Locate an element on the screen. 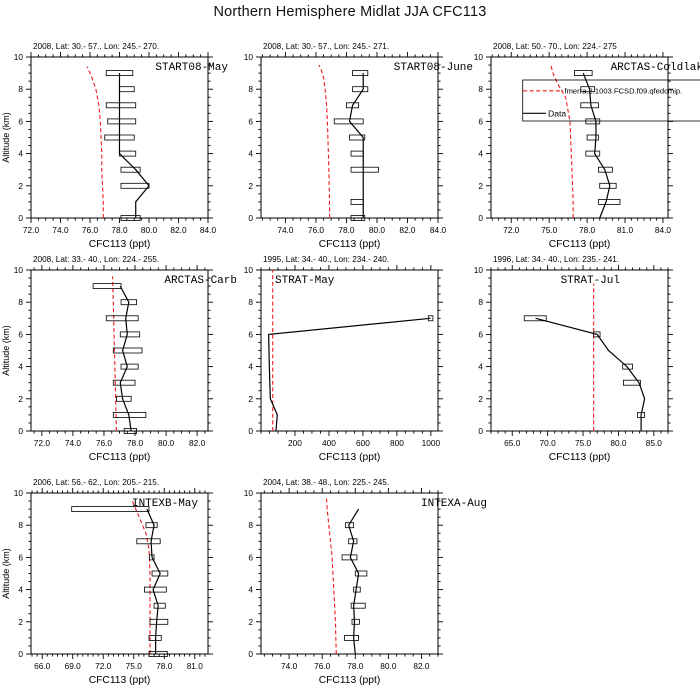  campaign-label: START08-June is located at coordinates (433, 68).